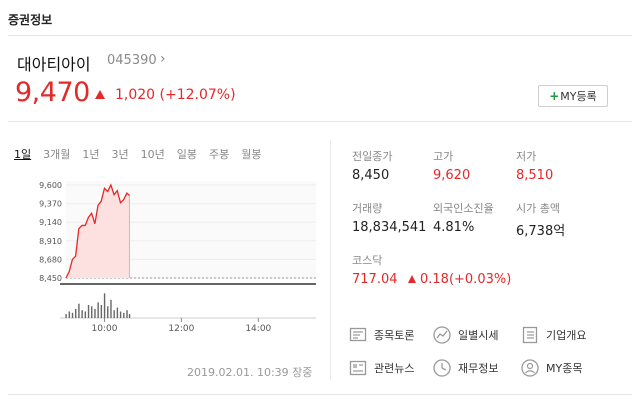  Describe the element at coordinates (104, 329) in the screenshot. I see `x-tick-label: 10:00` at that location.